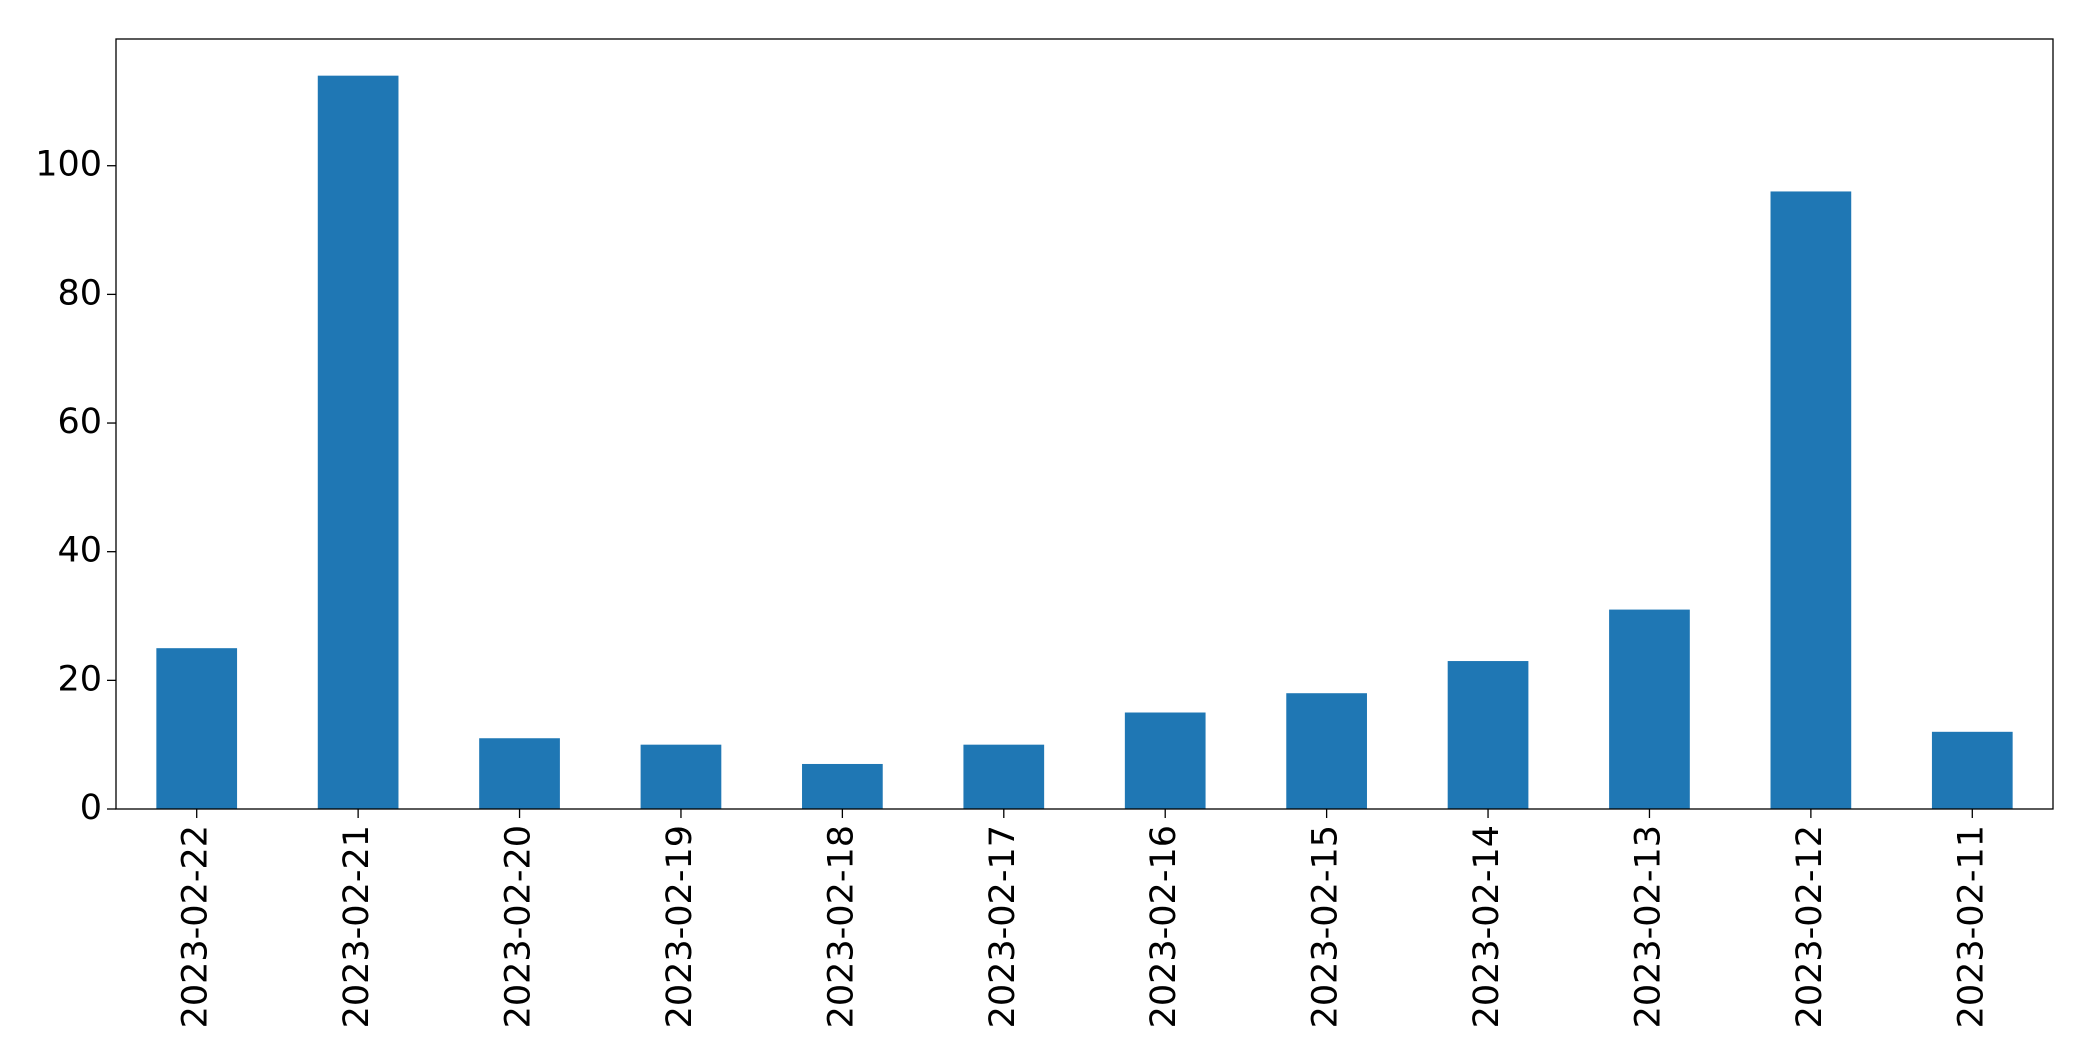 The image size is (2093, 1061). What do you see at coordinates (79, 551) in the screenshot?
I see `y-tick-label: 40` at bounding box center [79, 551].